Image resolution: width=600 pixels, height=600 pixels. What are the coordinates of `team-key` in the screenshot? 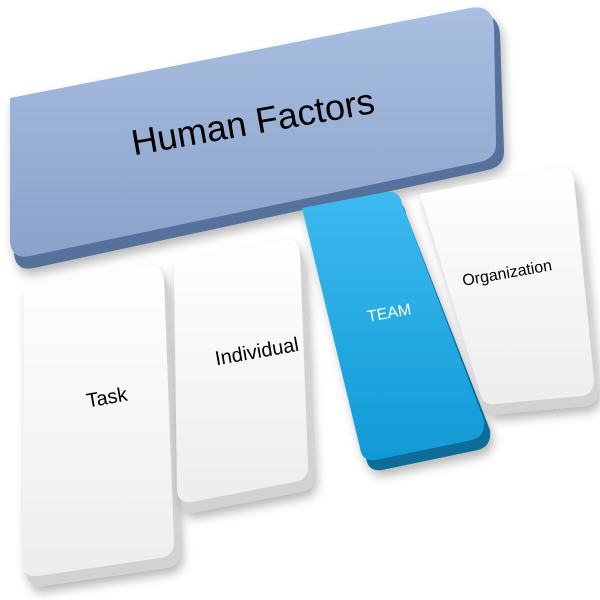 It's located at (396, 331).